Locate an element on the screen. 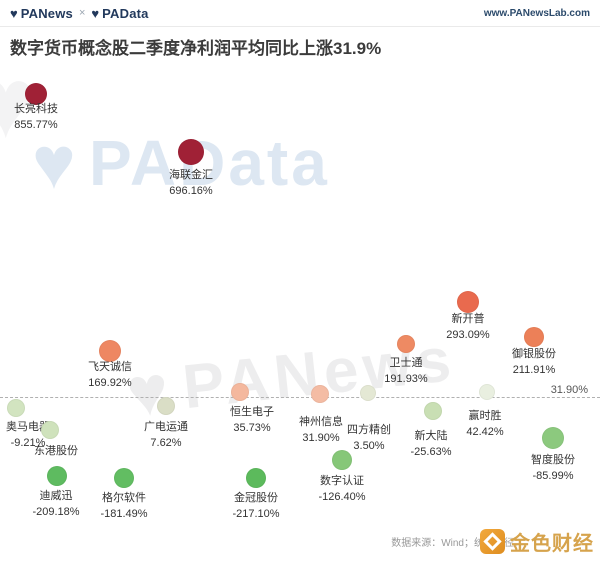 This screenshot has width=600, height=563. point-name: 奥马电器 is located at coordinates (28, 427).